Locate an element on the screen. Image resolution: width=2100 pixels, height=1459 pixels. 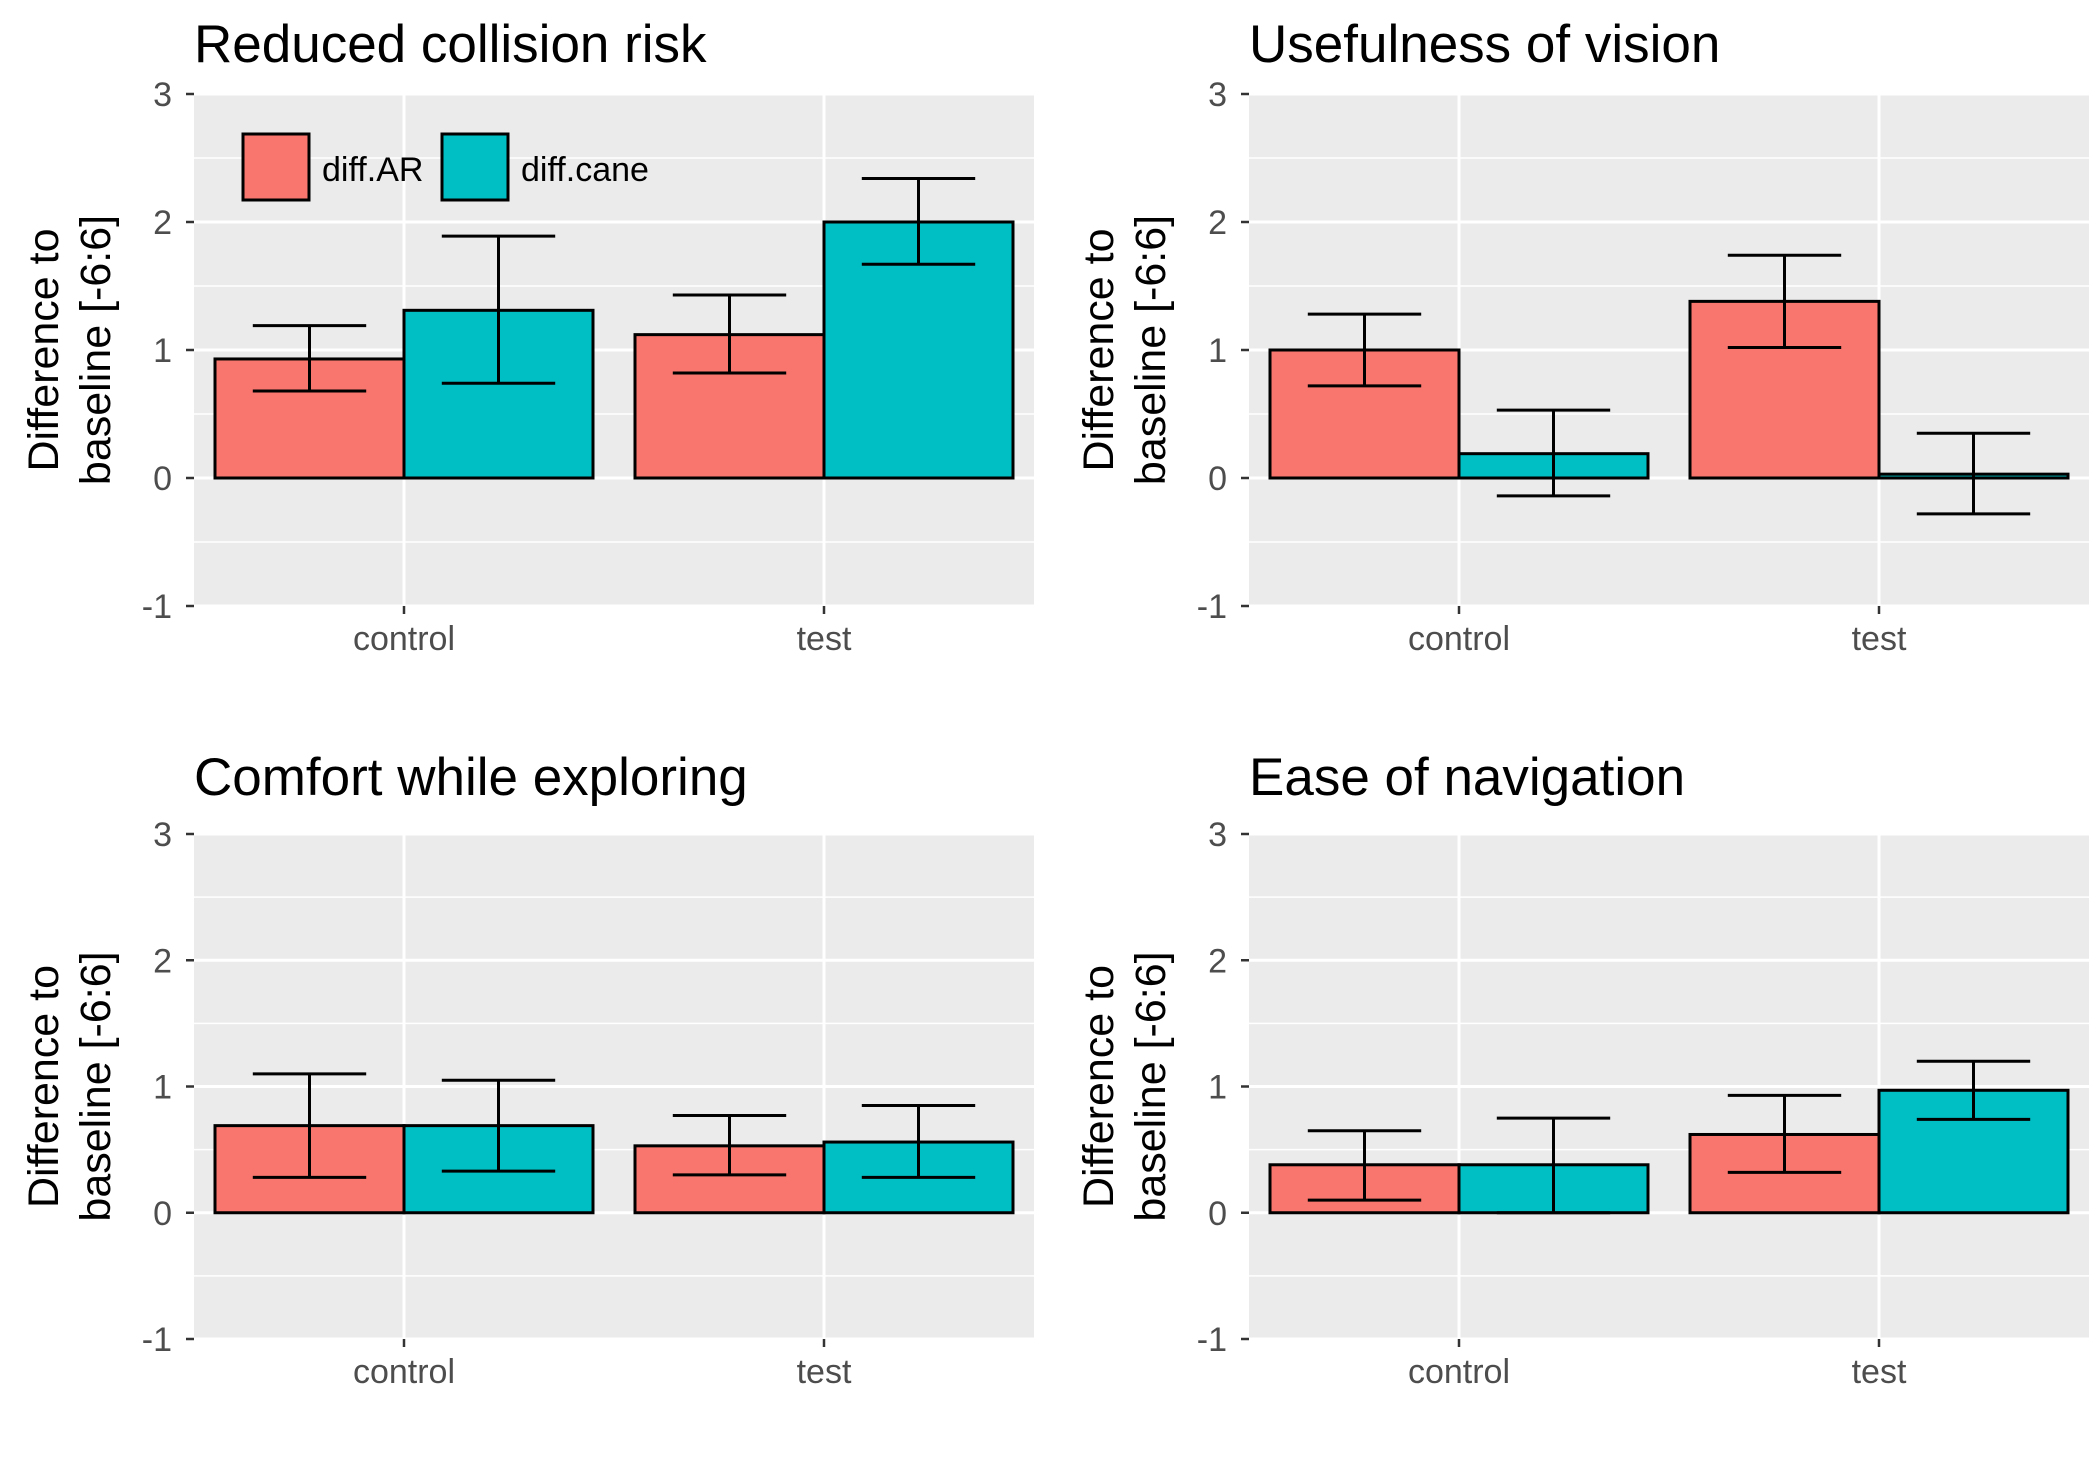
chart-title: Comfort while exploring is located at coordinates (471, 777).